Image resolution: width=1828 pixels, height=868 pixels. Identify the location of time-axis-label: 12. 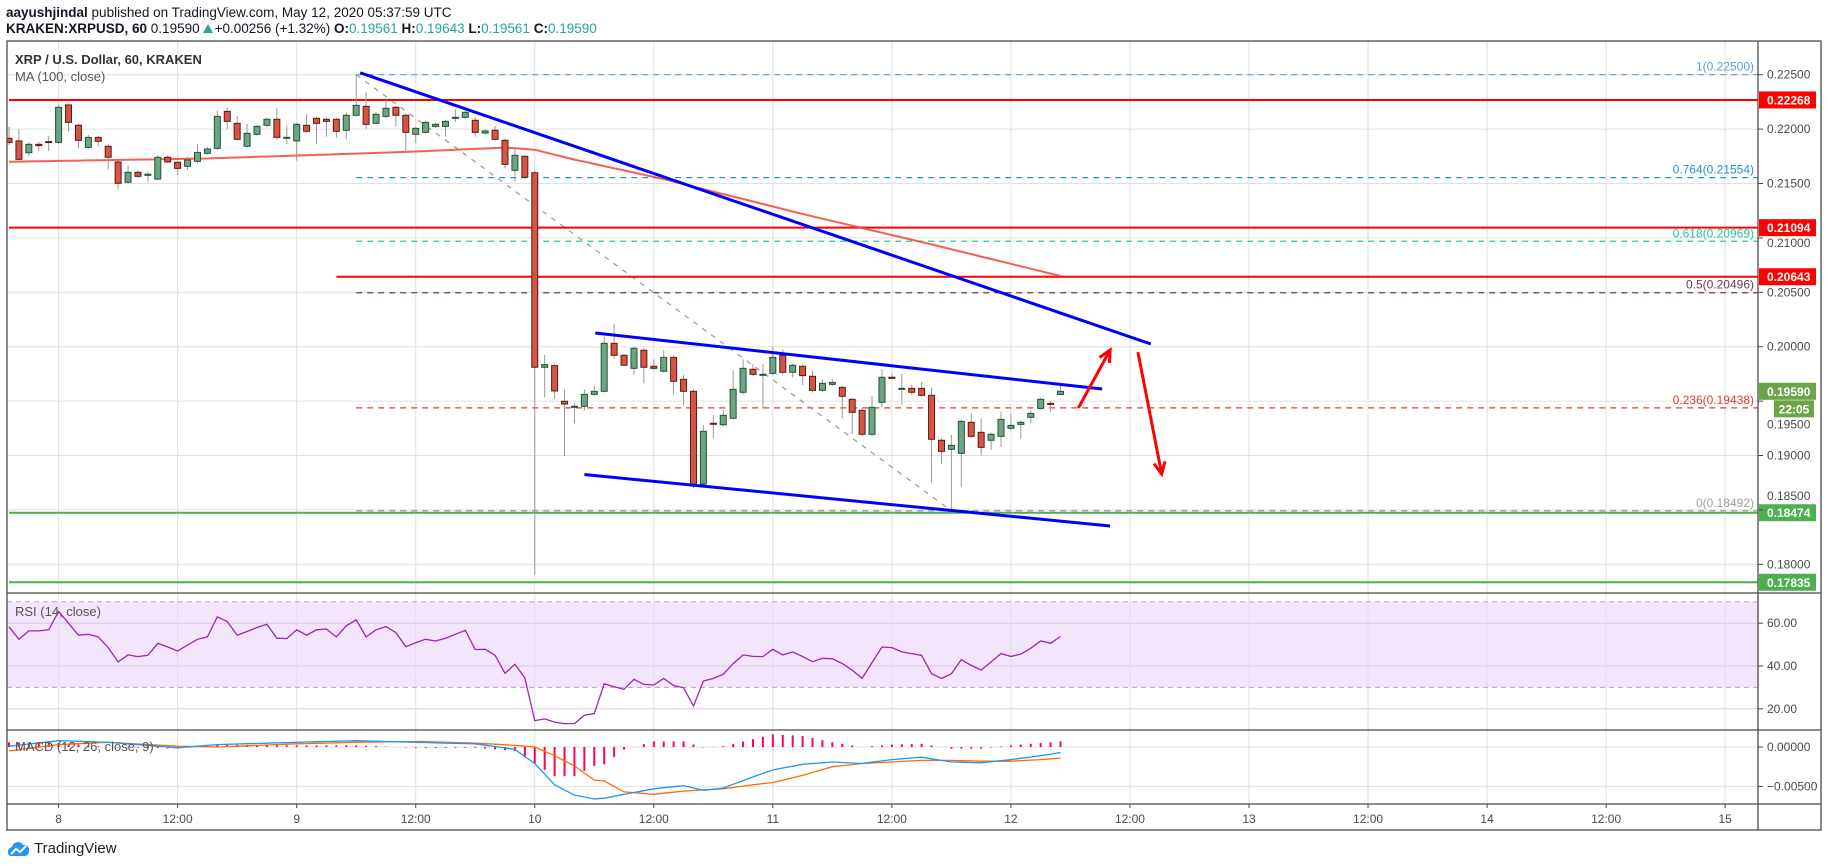
(1011, 819).